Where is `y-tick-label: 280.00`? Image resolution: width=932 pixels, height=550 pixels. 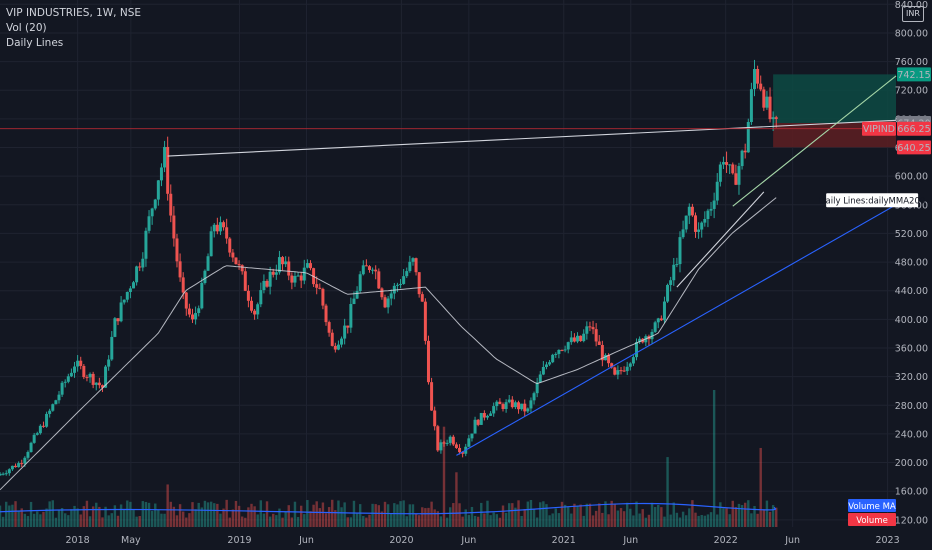
y-tick-label: 280.00 is located at coordinates (911, 406).